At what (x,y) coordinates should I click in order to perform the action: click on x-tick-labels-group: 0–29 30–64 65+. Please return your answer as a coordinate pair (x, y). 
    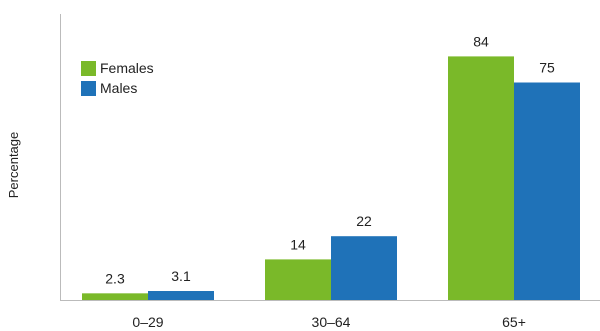
    Looking at the image, I should click on (328, 322).